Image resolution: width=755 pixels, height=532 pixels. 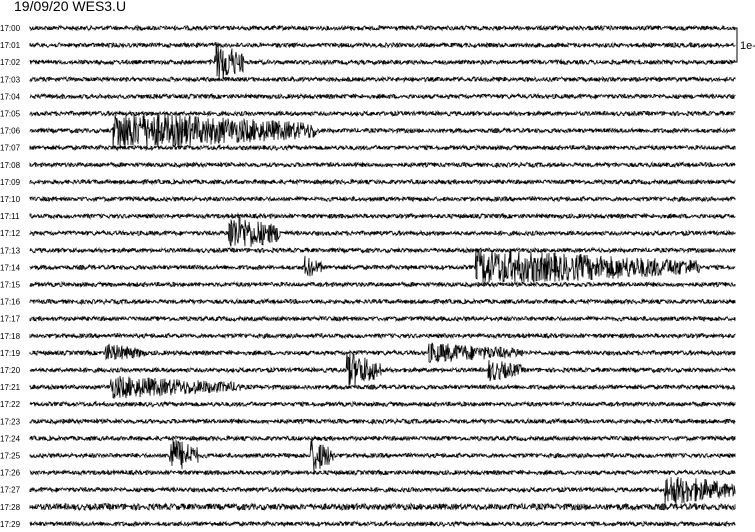 I want to click on scale-bar, so click(x=735, y=45).